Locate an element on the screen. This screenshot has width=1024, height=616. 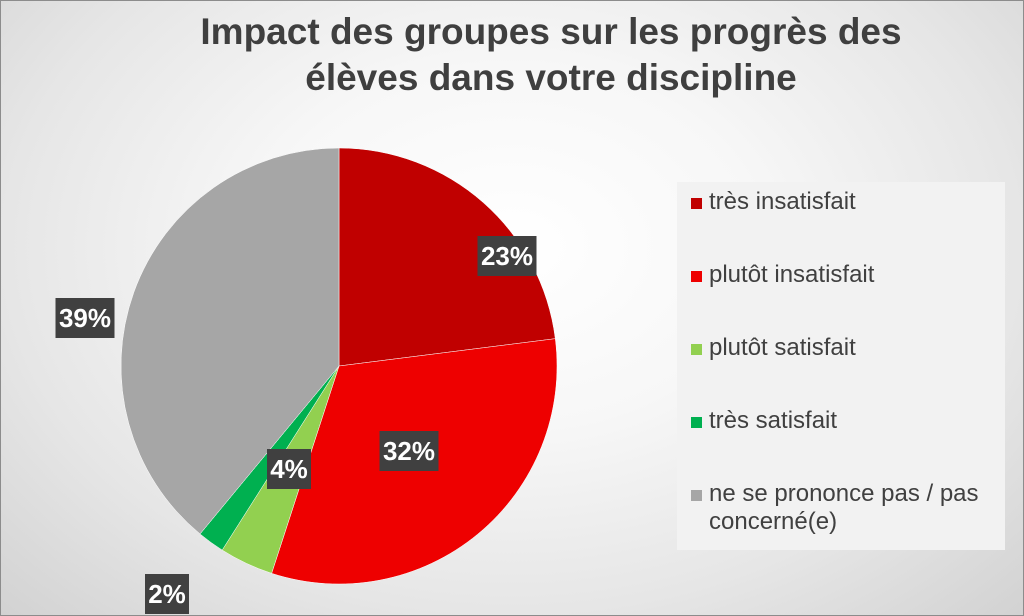
legend-item-2: plutôt insatisfait is located at coordinates (848, 297).